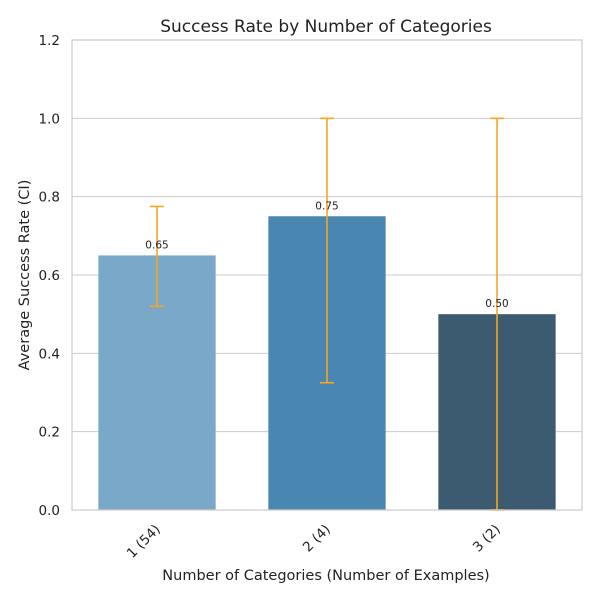 This screenshot has width=600, height=600. I want to click on data-label: 0.65, so click(156, 245).